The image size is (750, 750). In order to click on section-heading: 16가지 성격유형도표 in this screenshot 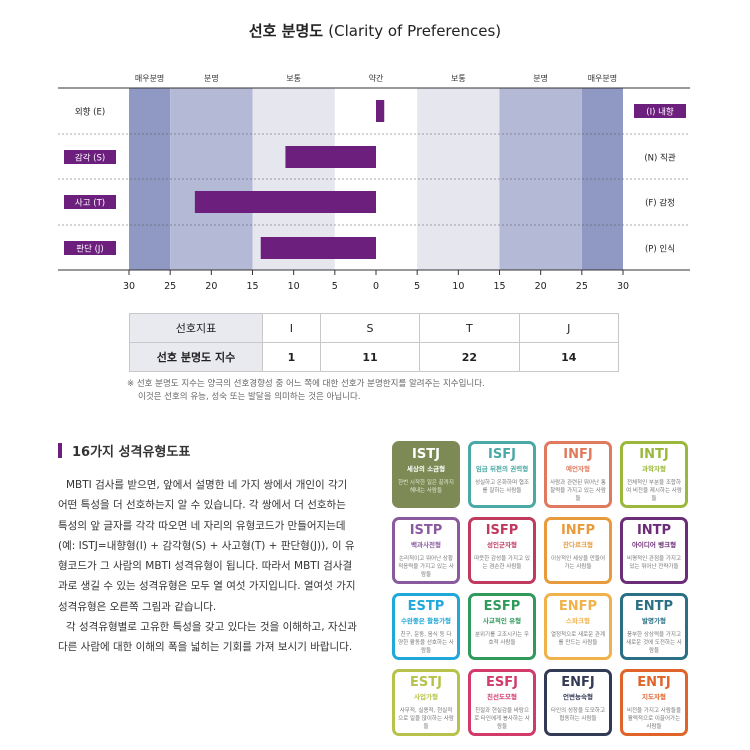, I will do `click(124, 450)`.